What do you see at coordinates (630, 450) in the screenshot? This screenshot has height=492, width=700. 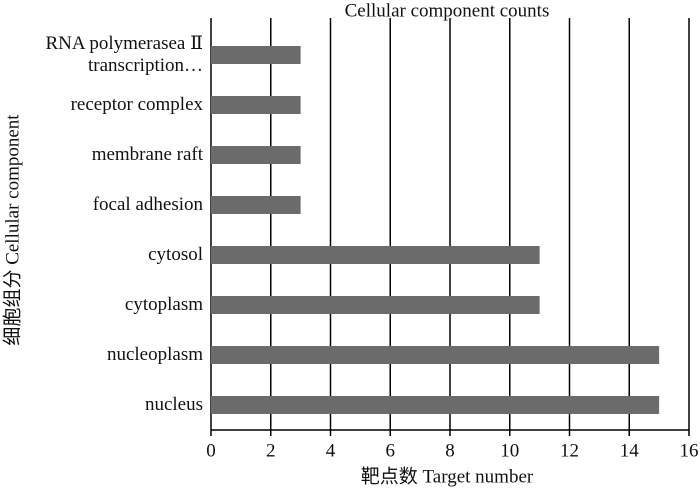 I see `x-tick-label: 14` at bounding box center [630, 450].